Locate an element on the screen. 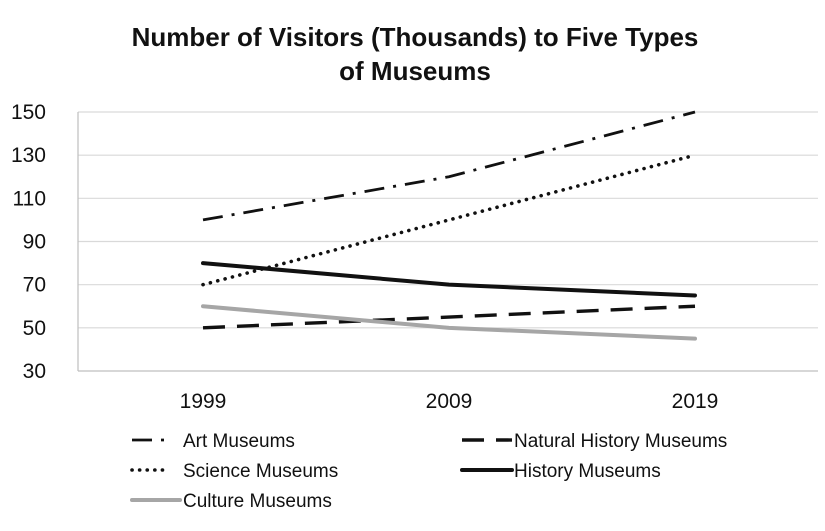  legend-label-science-museums: Science Museums is located at coordinates (260, 471).